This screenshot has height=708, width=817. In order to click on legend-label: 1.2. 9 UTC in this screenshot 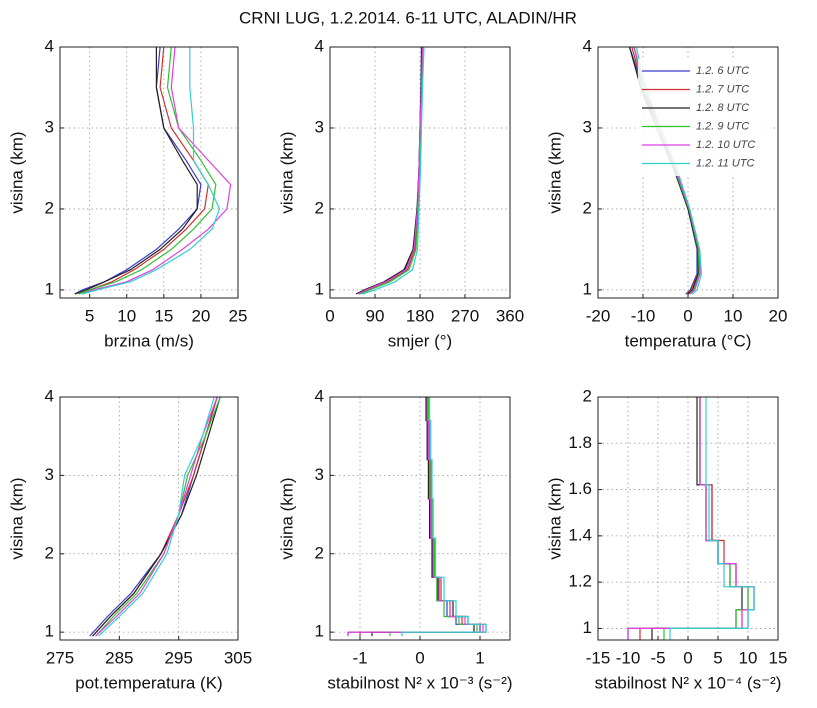, I will do `click(722, 126)`.